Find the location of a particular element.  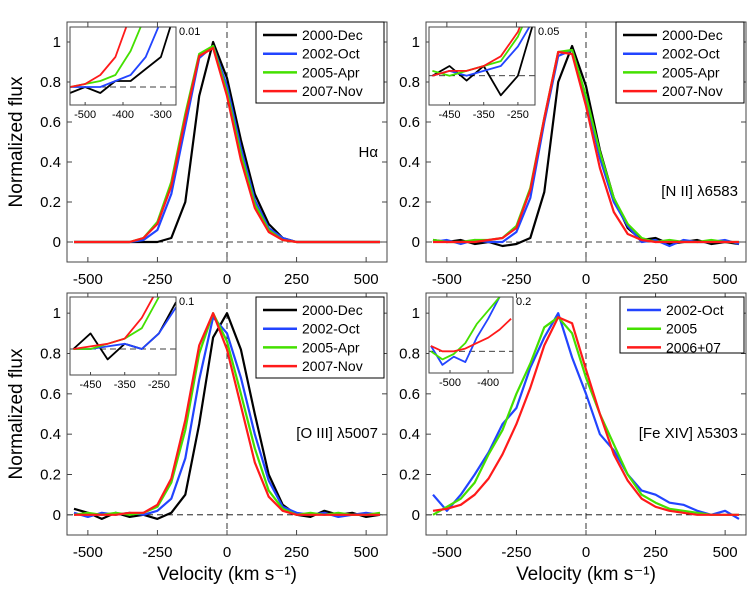

legend-entry: 2005 is located at coordinates (681, 329).